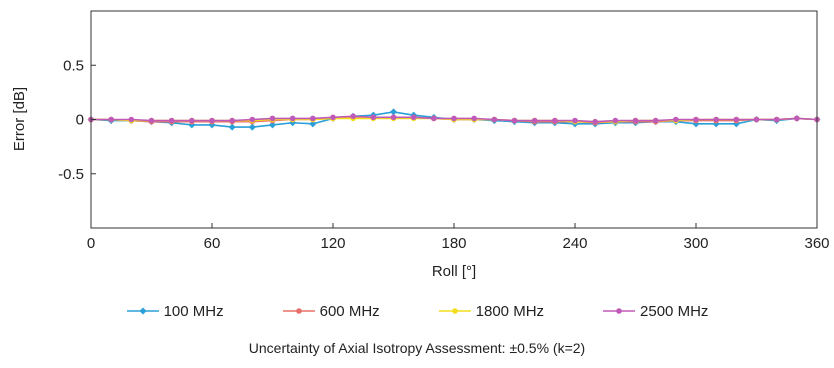 The height and width of the screenshot is (368, 834). What do you see at coordinates (574, 243) in the screenshot?
I see `x-tick-label: 240` at bounding box center [574, 243].